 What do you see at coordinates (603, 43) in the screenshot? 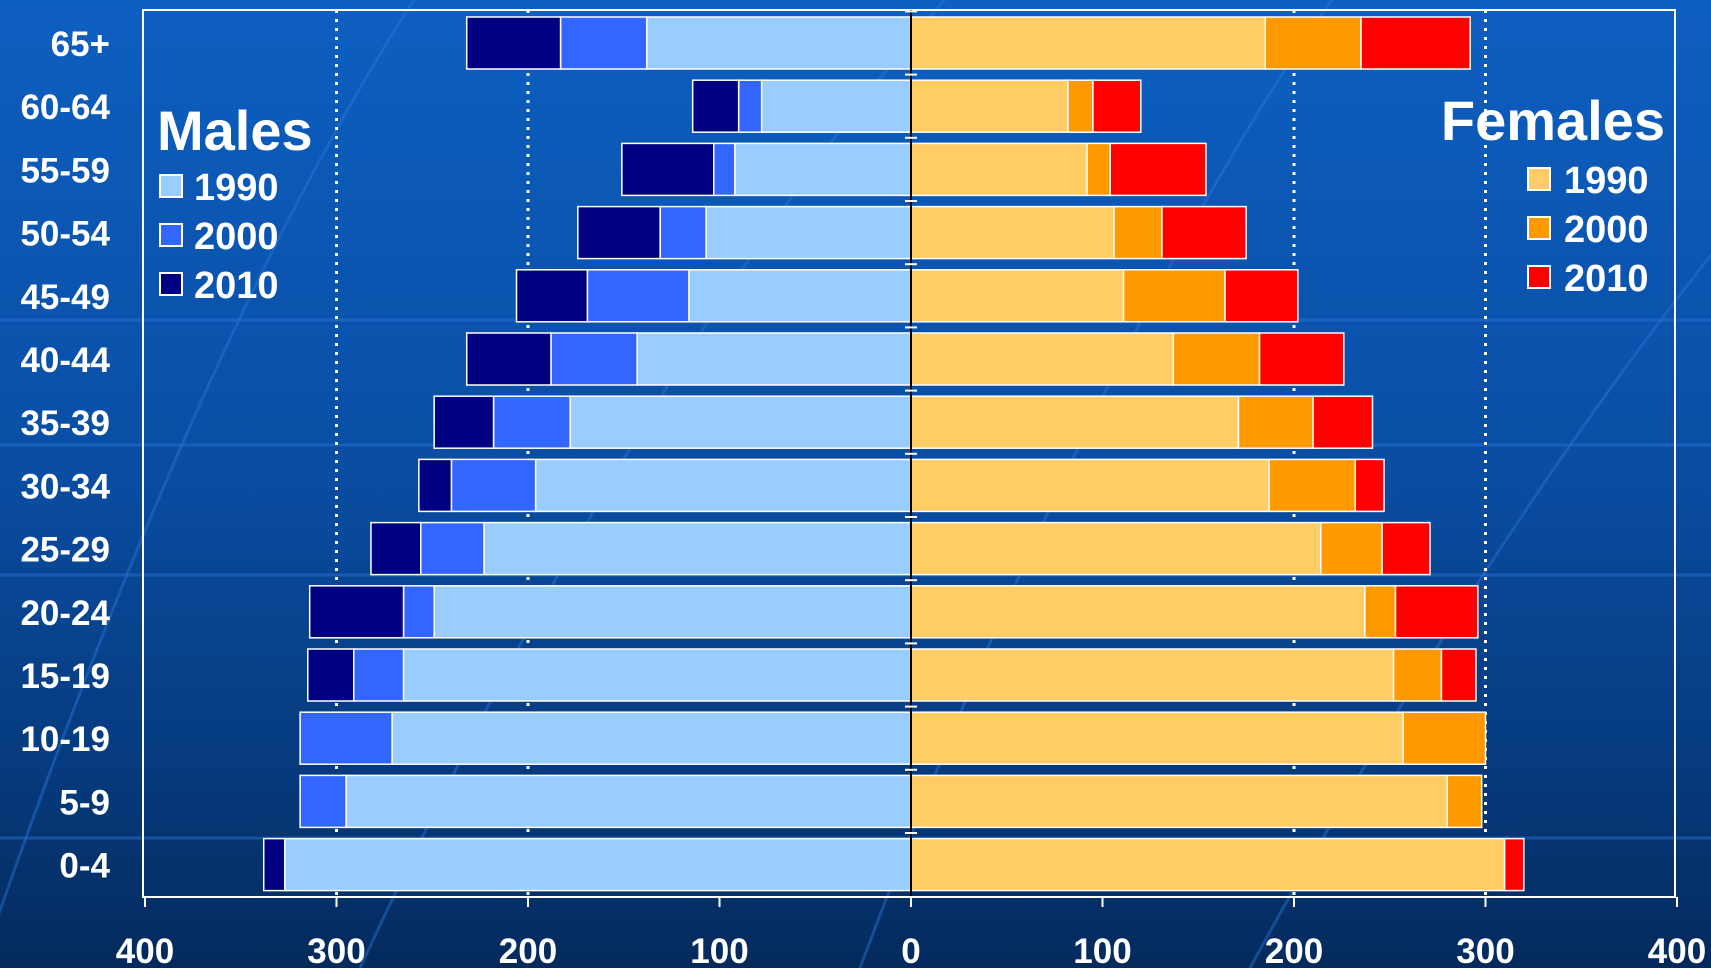
I see `bar-males-2000-65+` at bounding box center [603, 43].